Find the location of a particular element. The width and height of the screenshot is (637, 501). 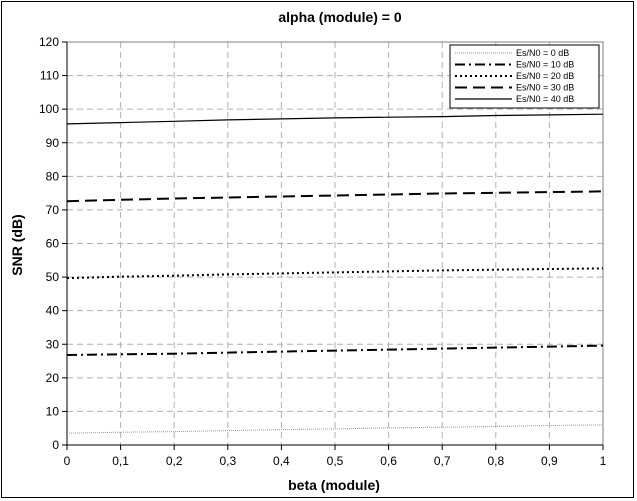

x-axis: 0 0,1 0,2 0,3 0,4 0,5 0,6 0,7 0,8 0,9 1 is located at coordinates (335, 456).